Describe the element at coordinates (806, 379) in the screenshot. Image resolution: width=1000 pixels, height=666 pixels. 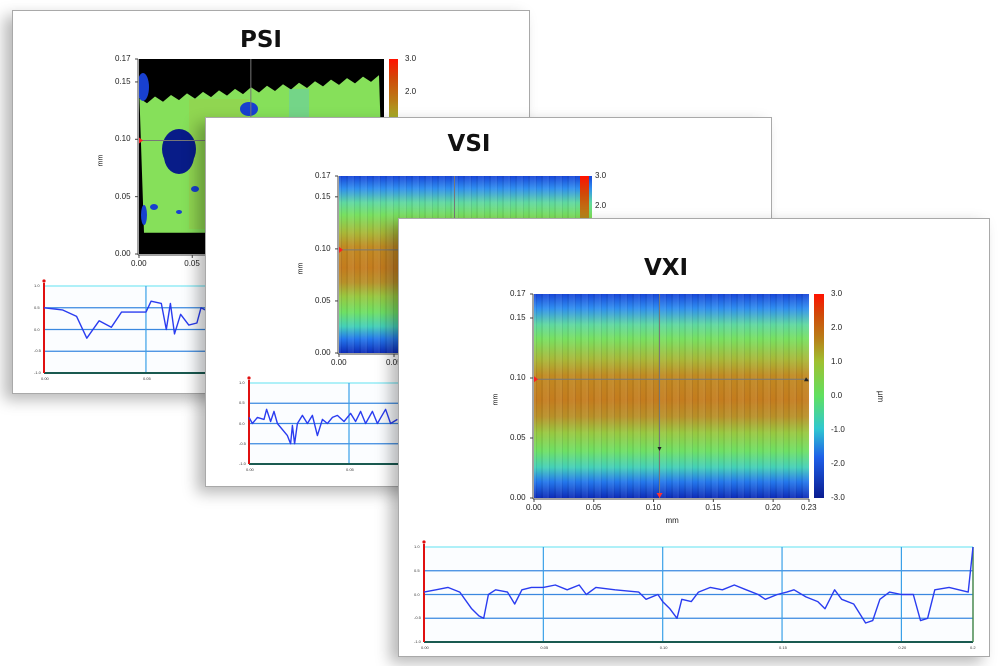
I see `marker-right-icon` at that location.